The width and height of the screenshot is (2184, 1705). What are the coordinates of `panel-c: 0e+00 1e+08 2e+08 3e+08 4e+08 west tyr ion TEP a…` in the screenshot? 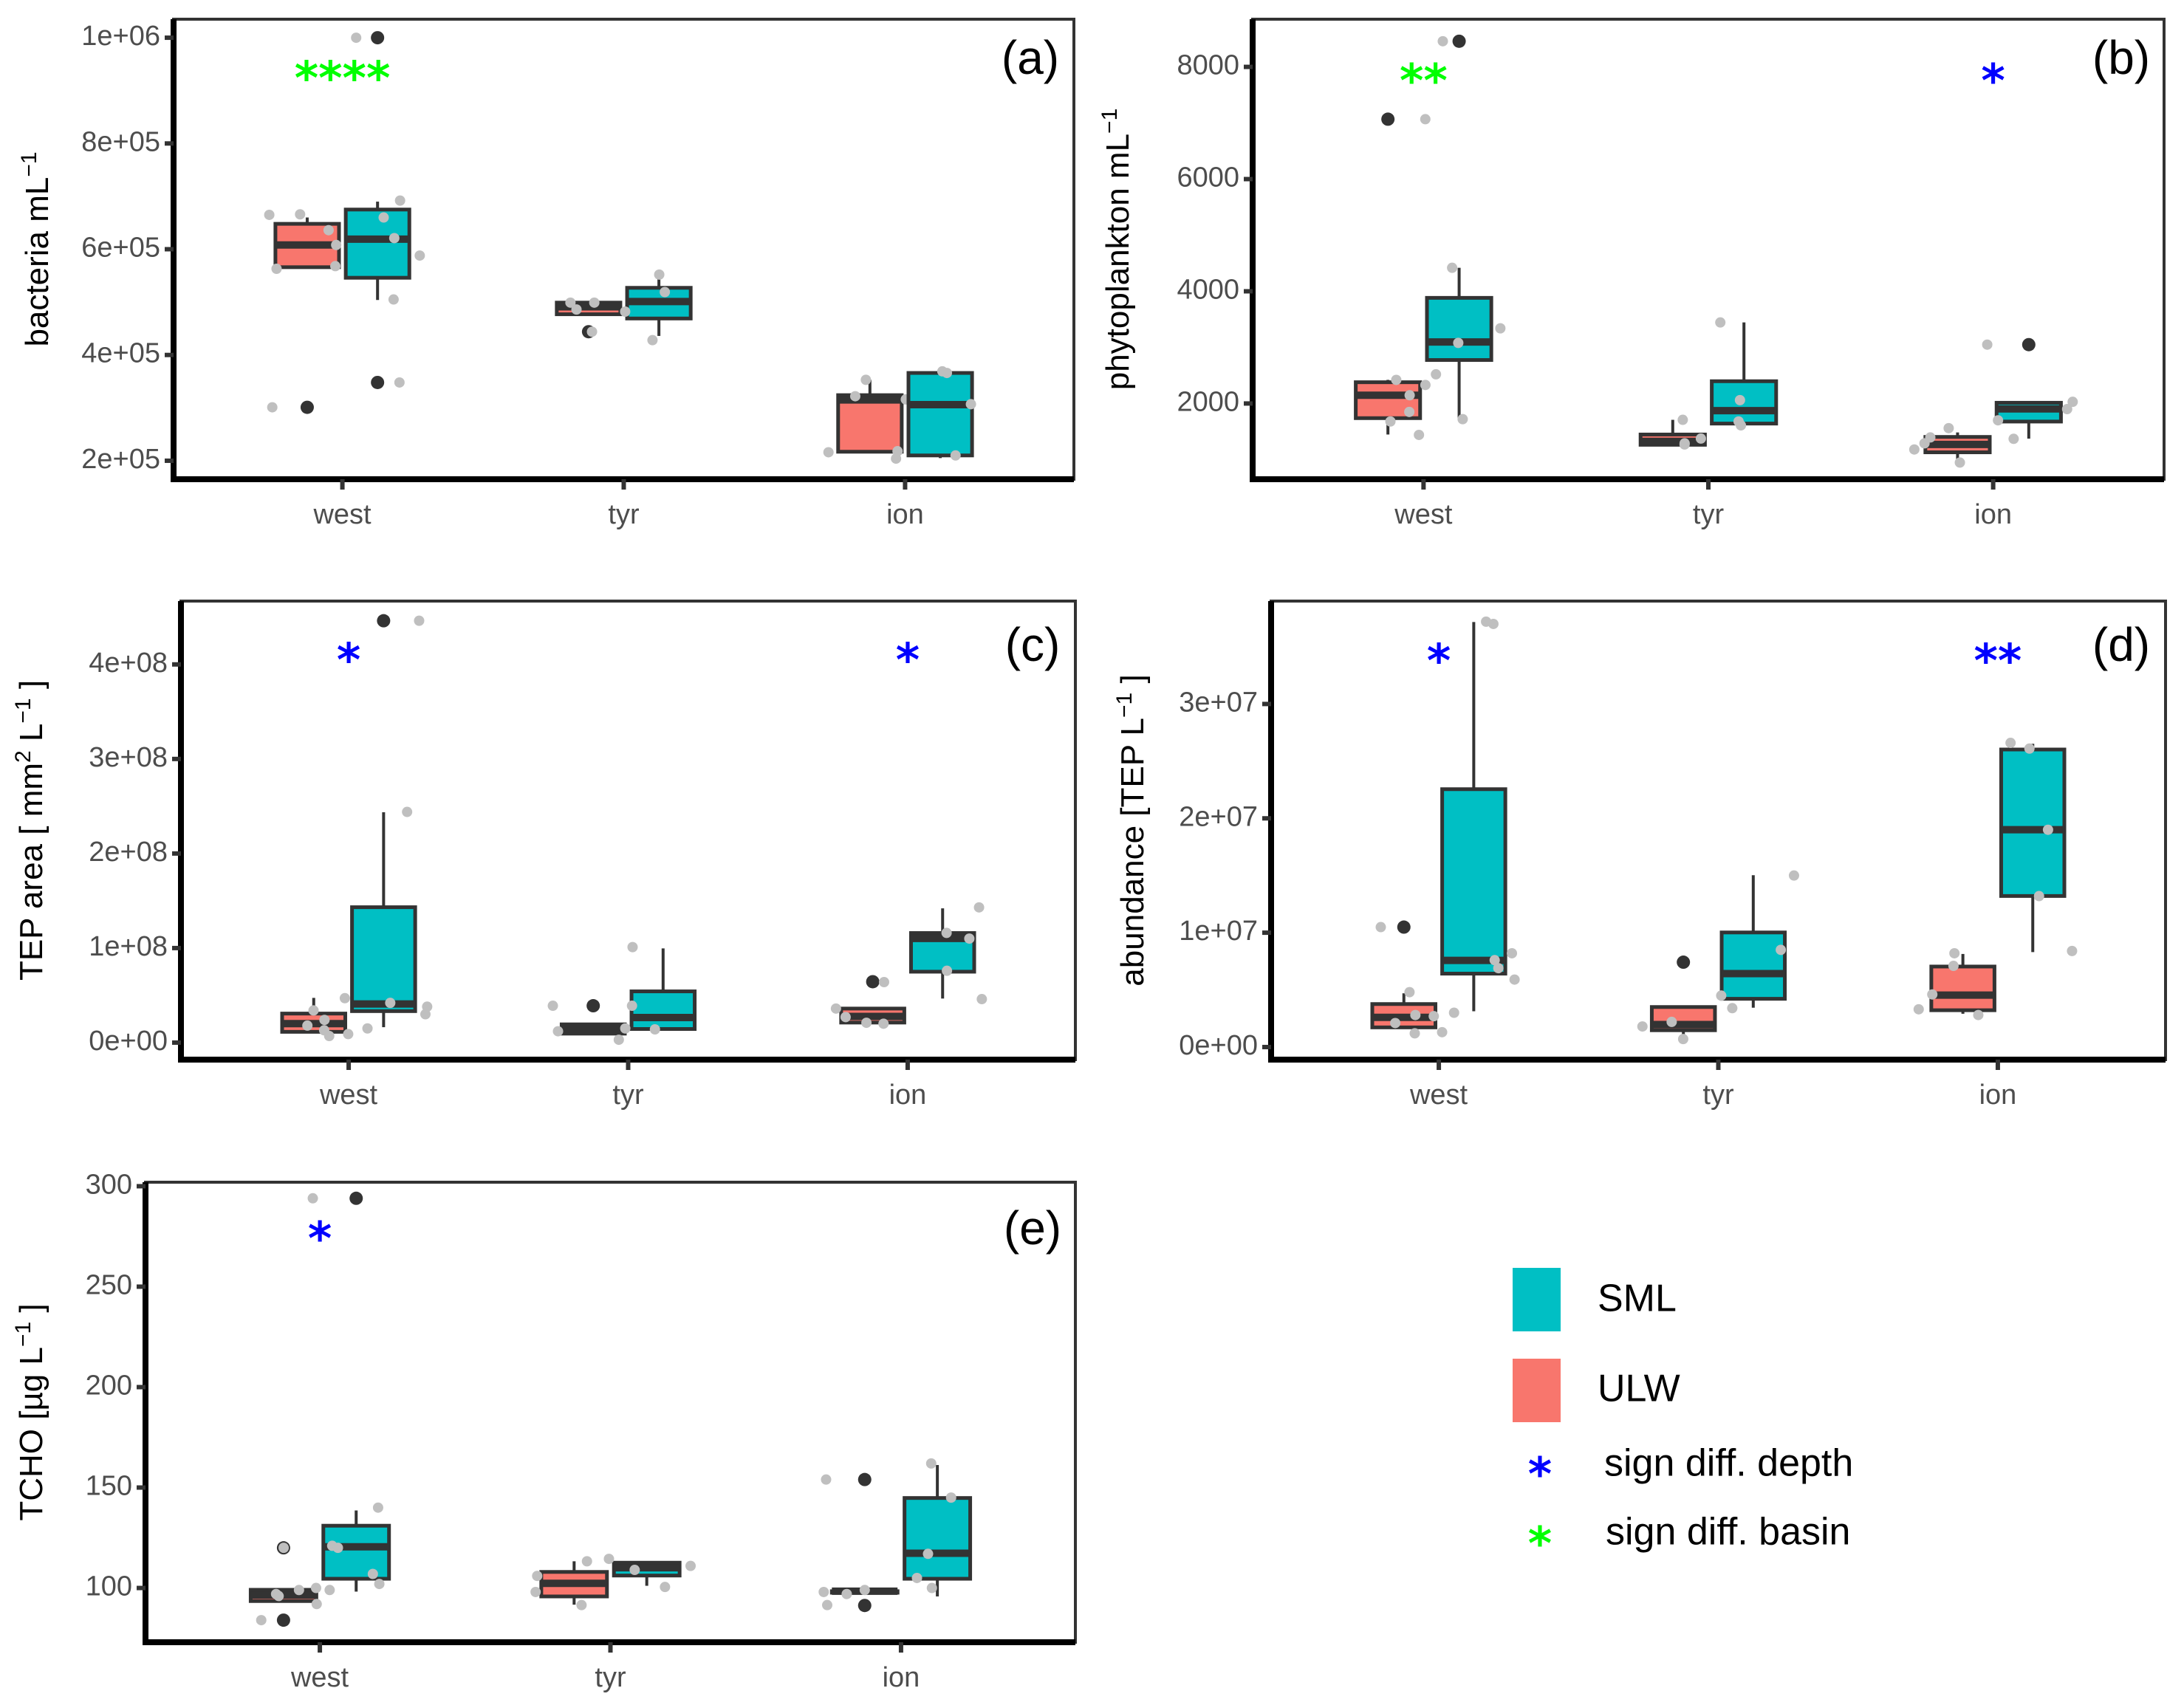 It's located at (544, 855).